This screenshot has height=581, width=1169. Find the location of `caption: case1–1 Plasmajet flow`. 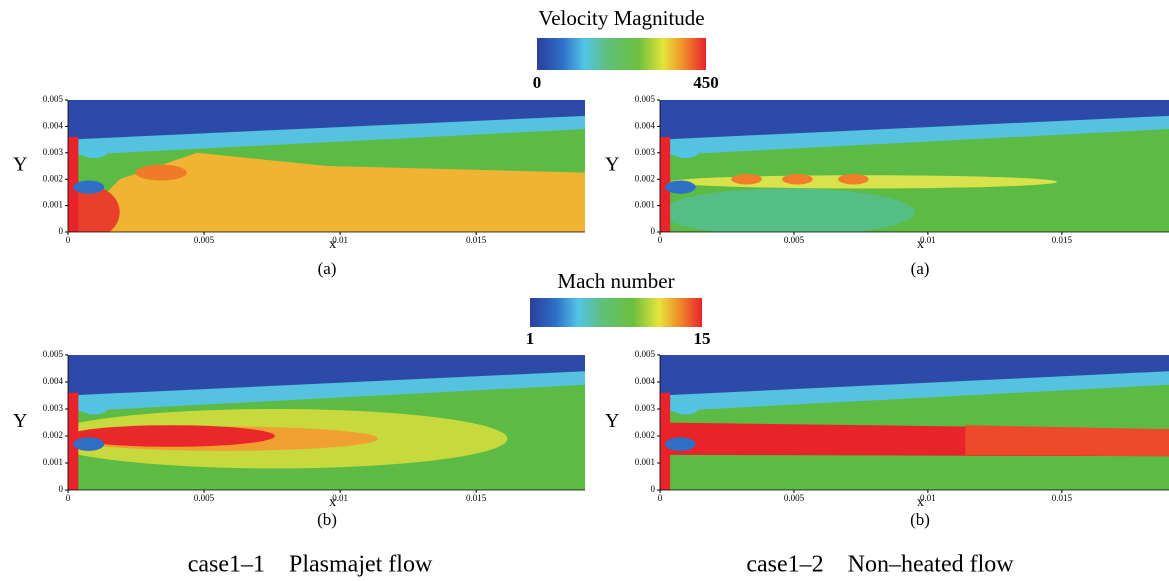

caption: case1–1 Plasmajet flow is located at coordinates (310, 565).